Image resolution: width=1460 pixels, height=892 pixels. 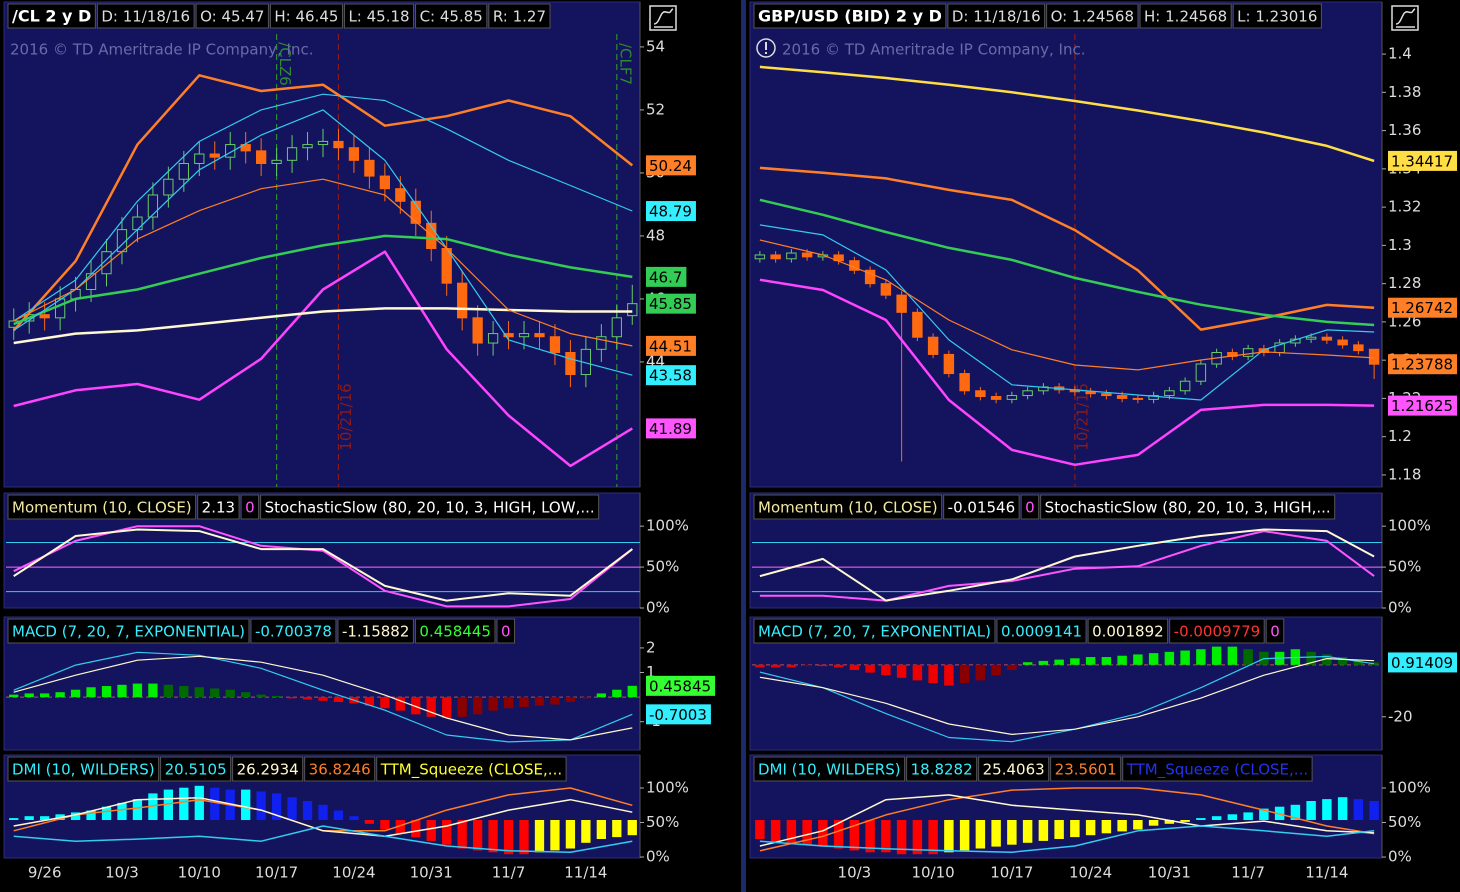 What do you see at coordinates (1014, 770) in the screenshot?
I see `header-item: 25.4063` at bounding box center [1014, 770].